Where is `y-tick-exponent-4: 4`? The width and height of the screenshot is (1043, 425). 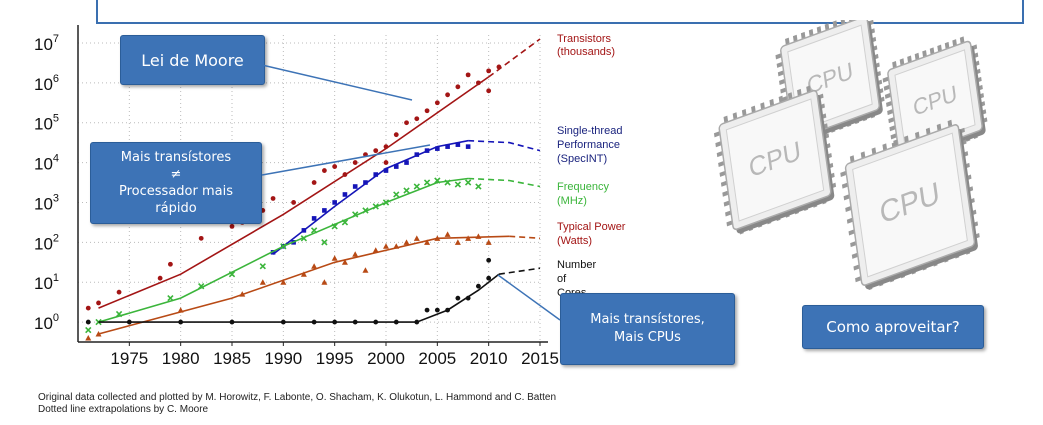
y-tick-exponent-4: 4 is located at coordinates (56, 159).